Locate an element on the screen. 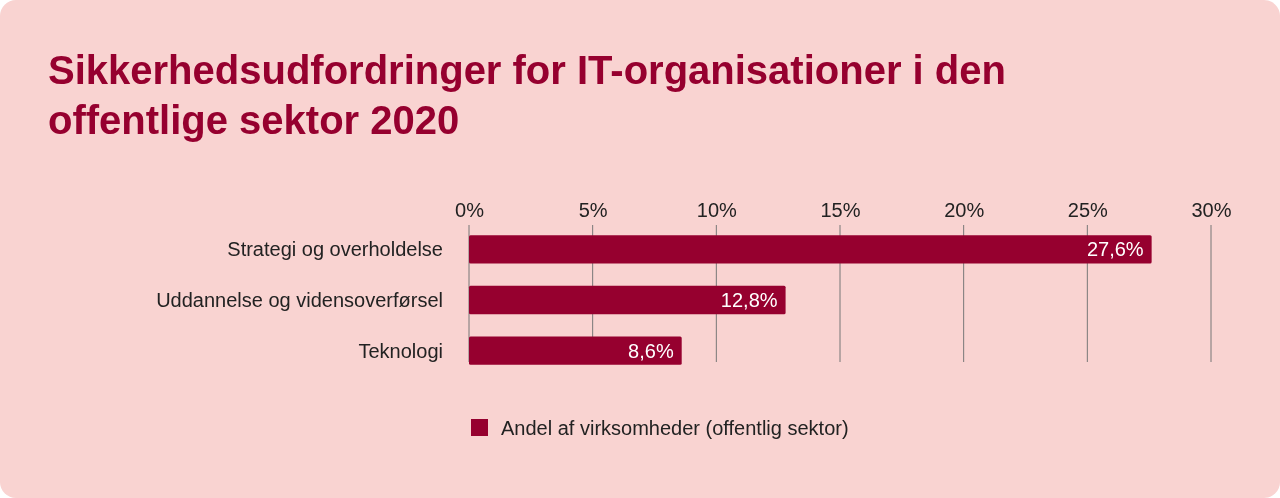 The image size is (1280, 498). data-label: 8,6% is located at coordinates (651, 350).